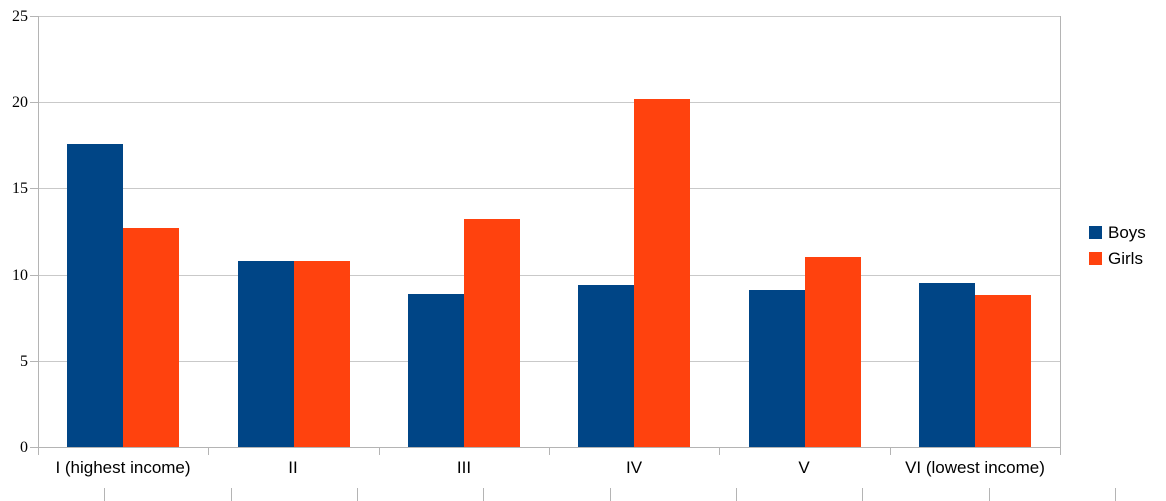 The height and width of the screenshot is (501, 1166). What do you see at coordinates (975, 467) in the screenshot?
I see `x-axis-label: VI (lowest income)` at bounding box center [975, 467].